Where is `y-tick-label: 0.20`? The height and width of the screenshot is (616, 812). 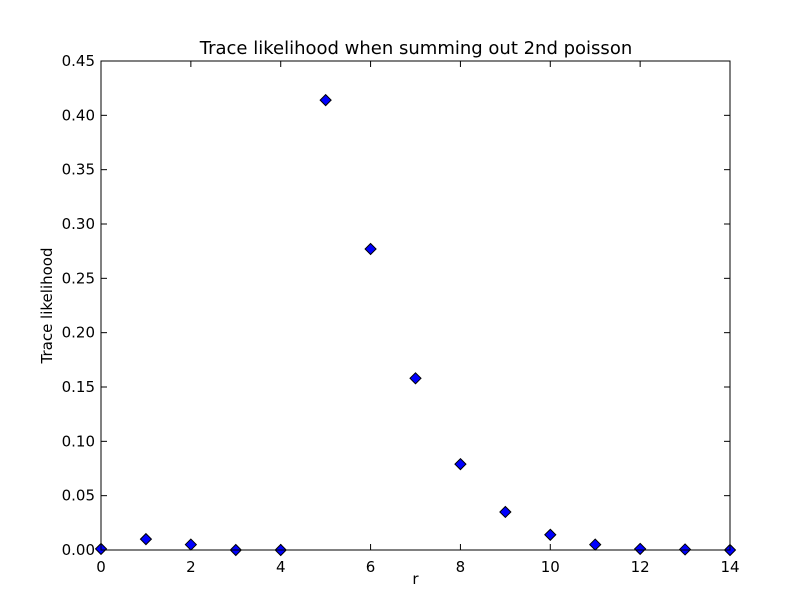
y-tick-label: 0.20 is located at coordinates (78, 333).